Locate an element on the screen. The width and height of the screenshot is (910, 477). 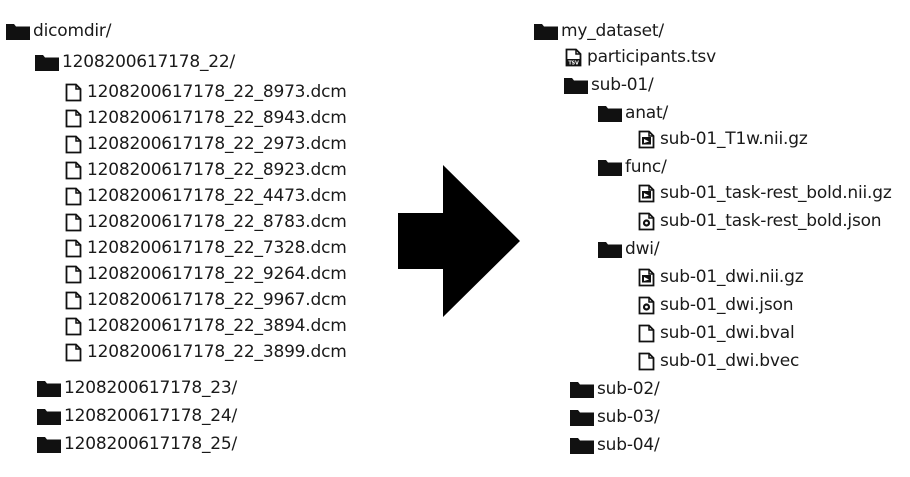
tree-file: 1208200617178_22_2973.dcm is located at coordinates (204, 144).